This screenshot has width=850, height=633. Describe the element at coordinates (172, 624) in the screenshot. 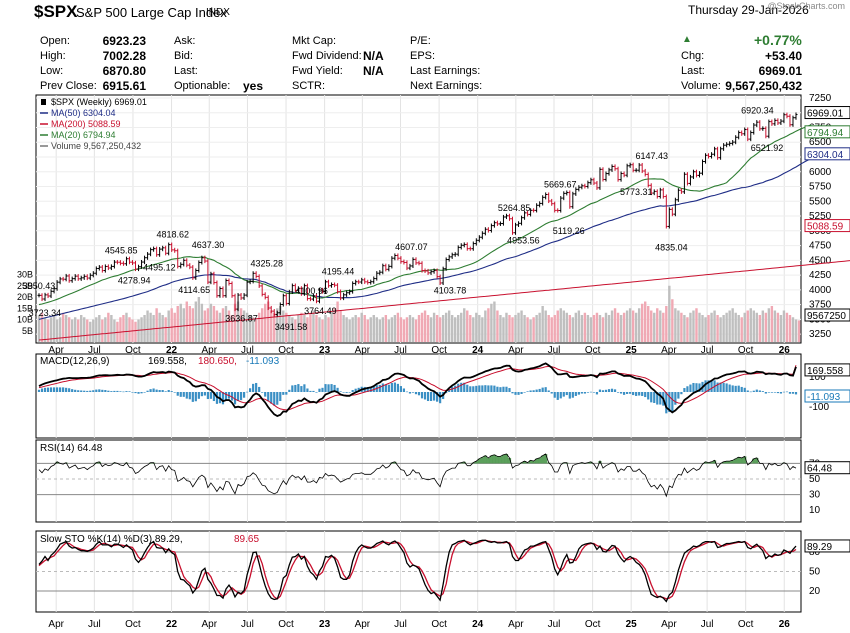

I see `x-axis-label: 22` at that location.